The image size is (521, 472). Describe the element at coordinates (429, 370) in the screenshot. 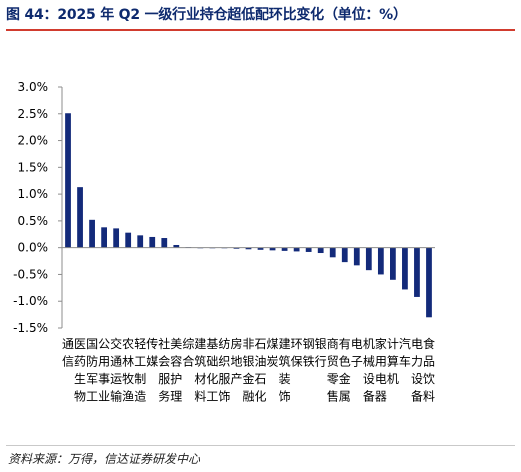

I see `x-tick-label: 食品饮料` at that location.